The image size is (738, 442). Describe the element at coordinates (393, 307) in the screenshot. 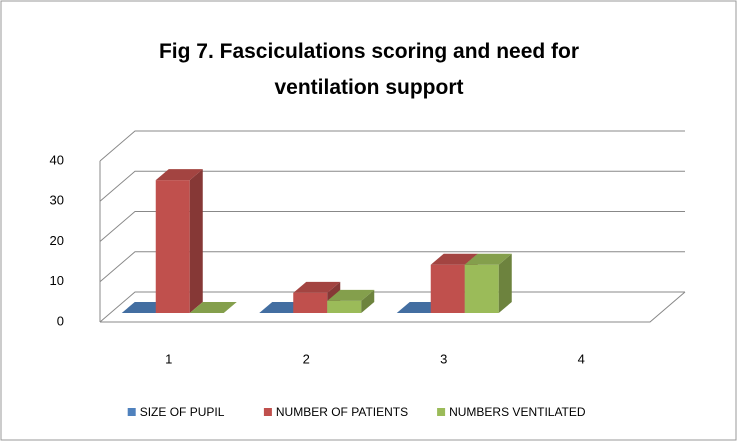

I see `floor` at that location.